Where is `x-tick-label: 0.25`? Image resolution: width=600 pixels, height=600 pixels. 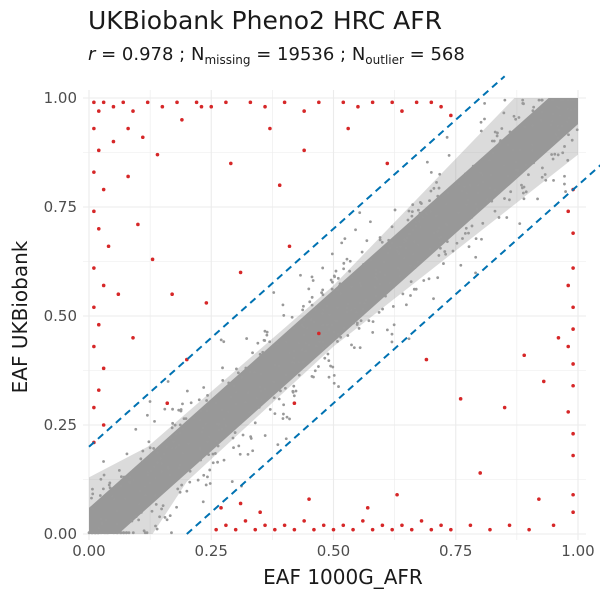 x-tick-label: 0.25 is located at coordinates (211, 551).